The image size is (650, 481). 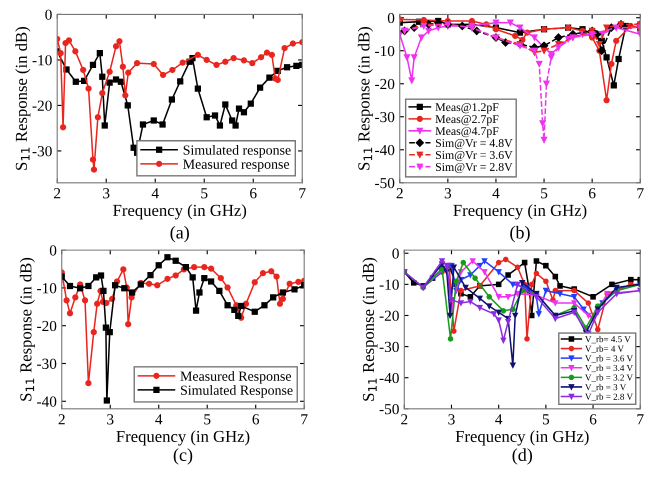 What do you see at coordinates (474, 168) in the screenshot?
I see `legend-label: Sim@Vr = 2.8V` at bounding box center [474, 168].